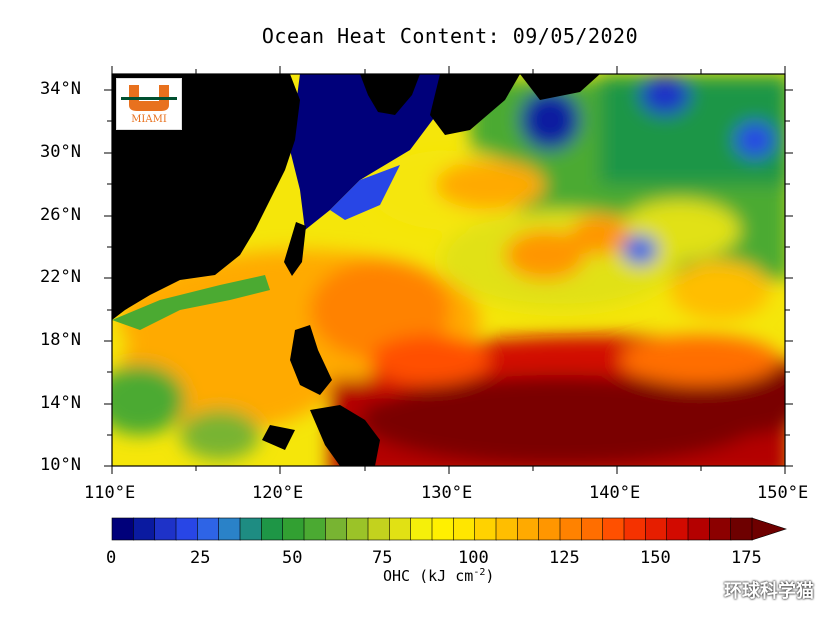 The width and height of the screenshot is (824, 617). What do you see at coordinates (60, 340) in the screenshot?
I see `lat-label: 18°N` at bounding box center [60, 340].